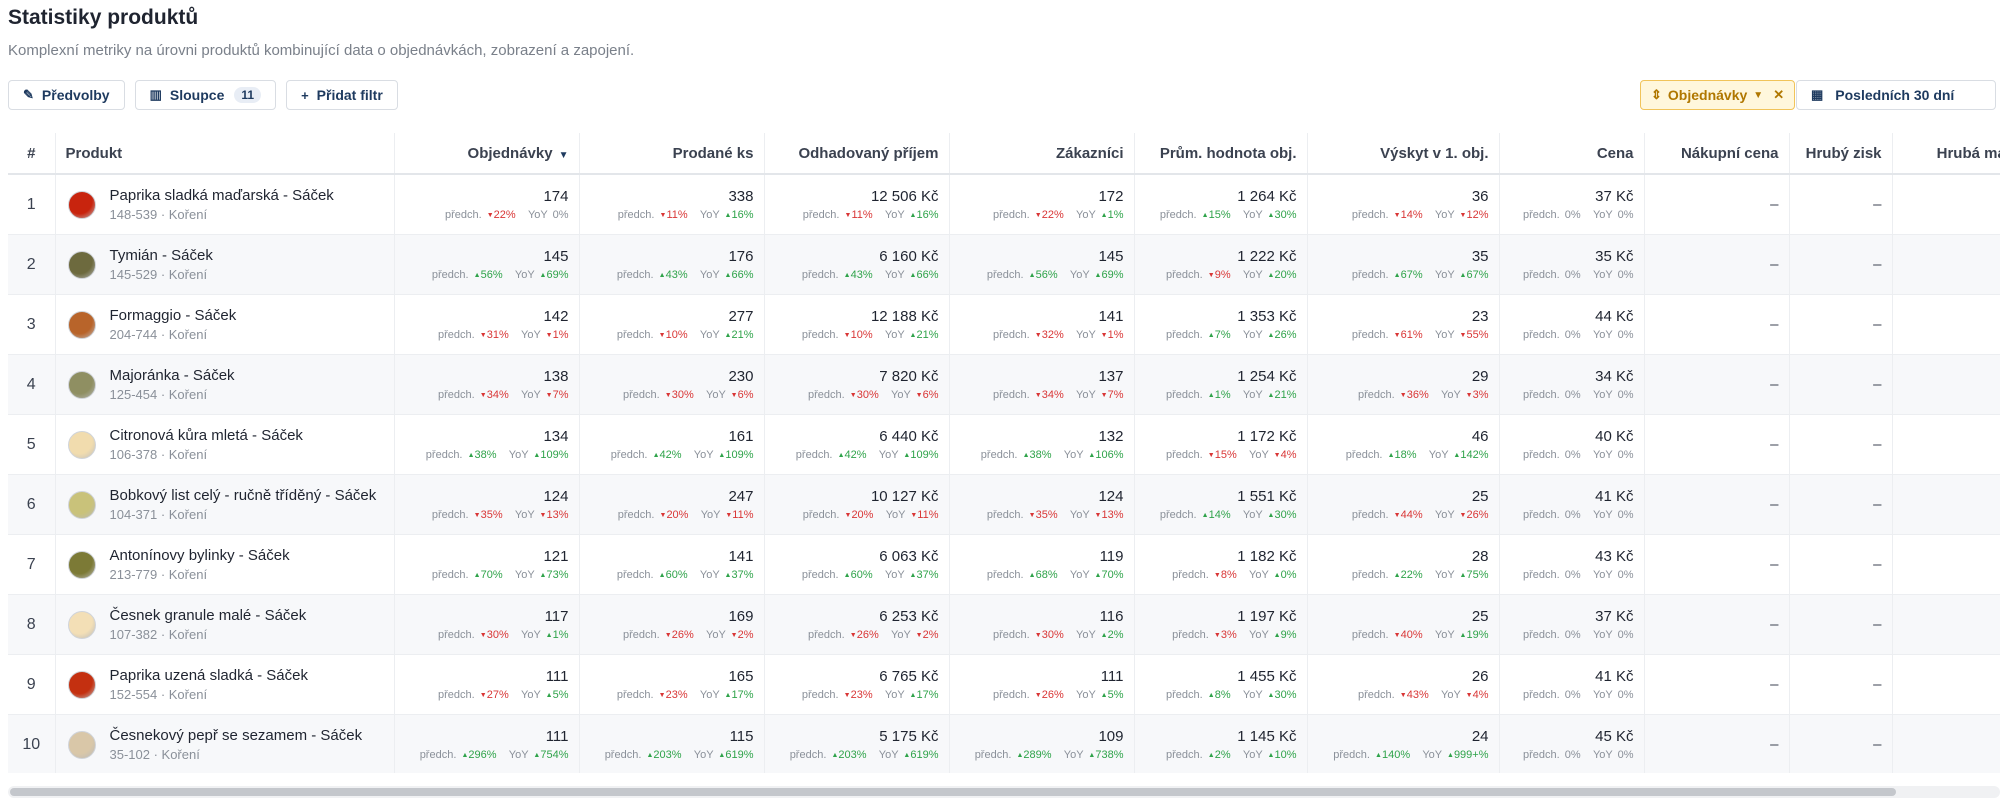 The height and width of the screenshot is (805, 2000). What do you see at coordinates (1049, 635) in the screenshot?
I see `delta-prev: ▼30%` at bounding box center [1049, 635].